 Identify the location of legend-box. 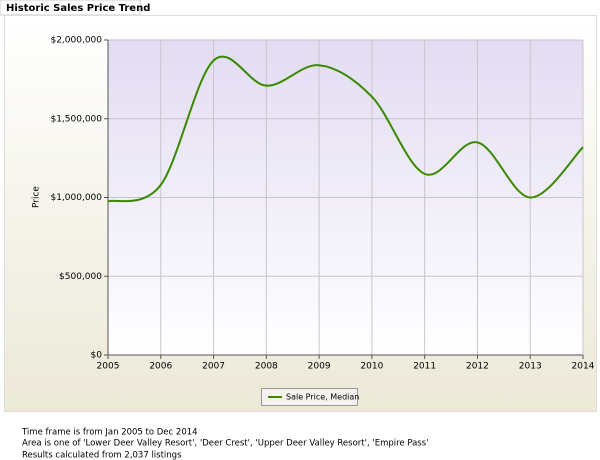
(309, 397).